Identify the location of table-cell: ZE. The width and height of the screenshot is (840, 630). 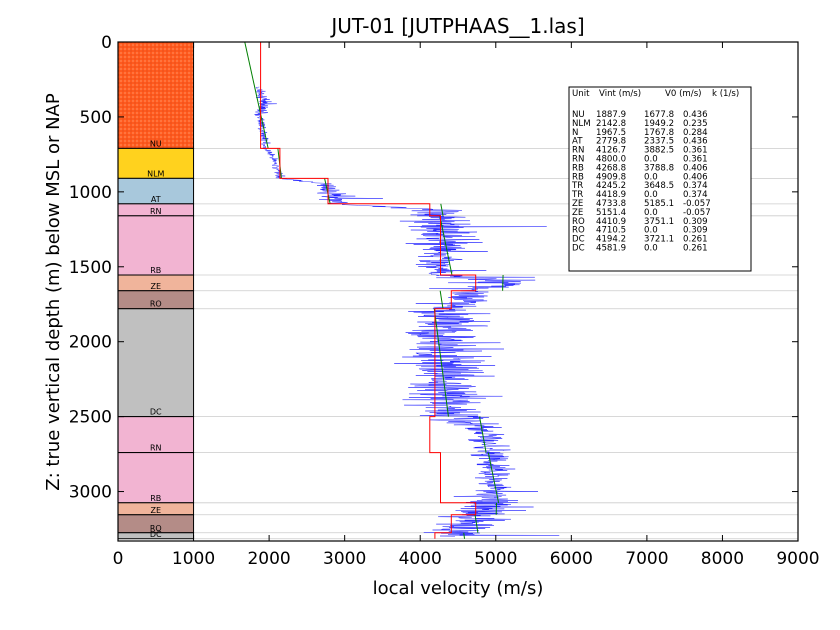
(577, 204).